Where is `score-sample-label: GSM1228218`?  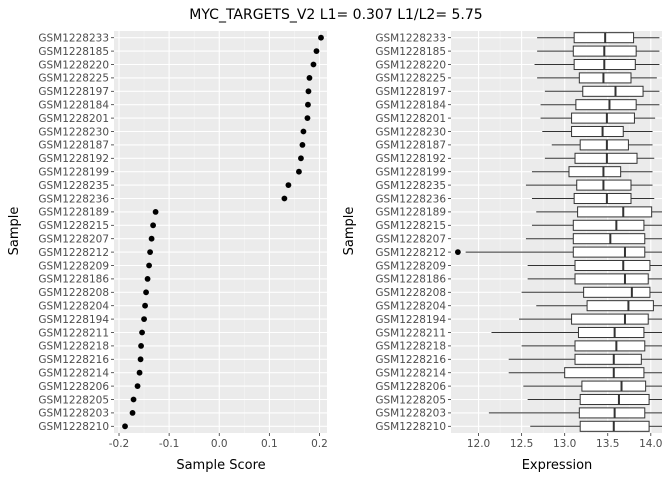
score-sample-label: GSM1228218 is located at coordinates (73, 347).